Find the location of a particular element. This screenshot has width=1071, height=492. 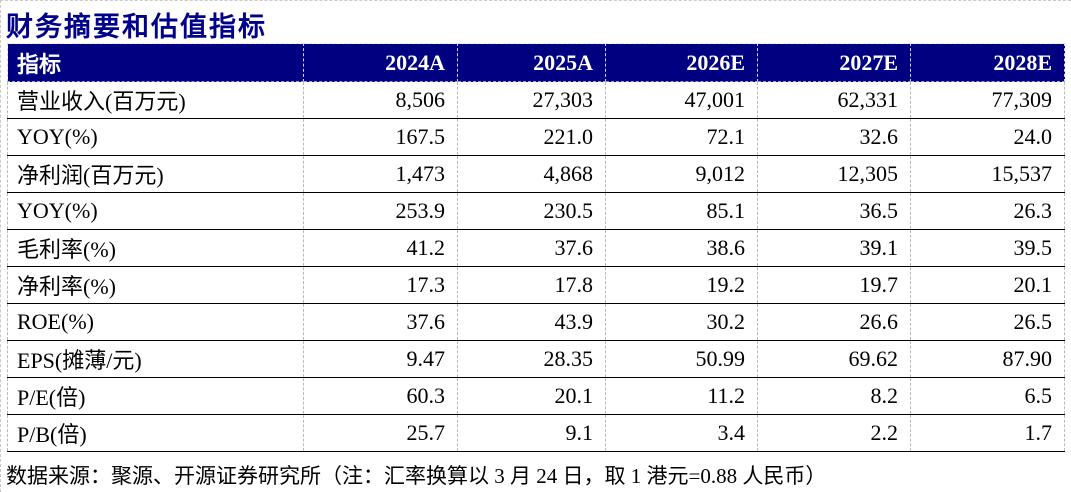

row-value: 25.7 is located at coordinates (380, 433).